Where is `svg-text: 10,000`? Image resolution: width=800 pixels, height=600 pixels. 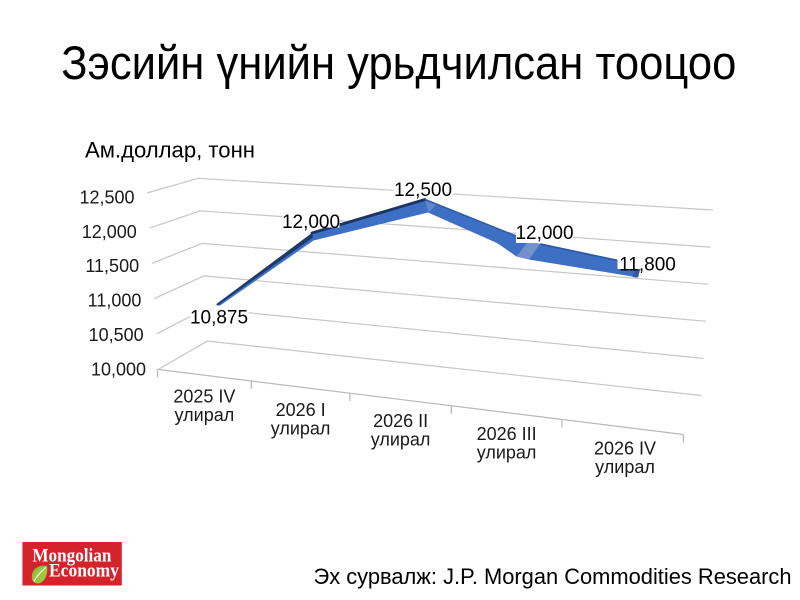
svg-text: 10,000 is located at coordinates (118, 369).